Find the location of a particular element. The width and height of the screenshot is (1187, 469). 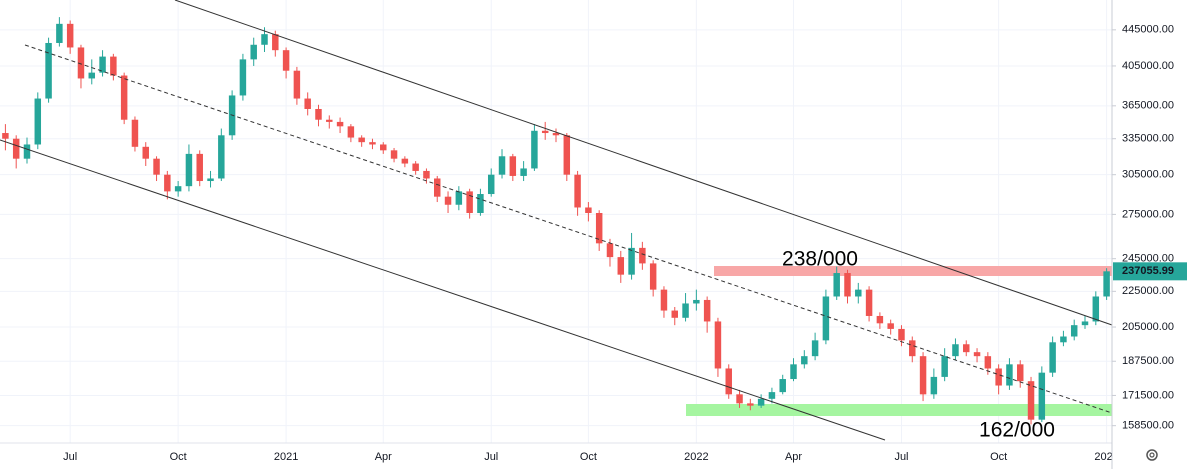

last-price-label: 237055.99 is located at coordinates (1148, 271).